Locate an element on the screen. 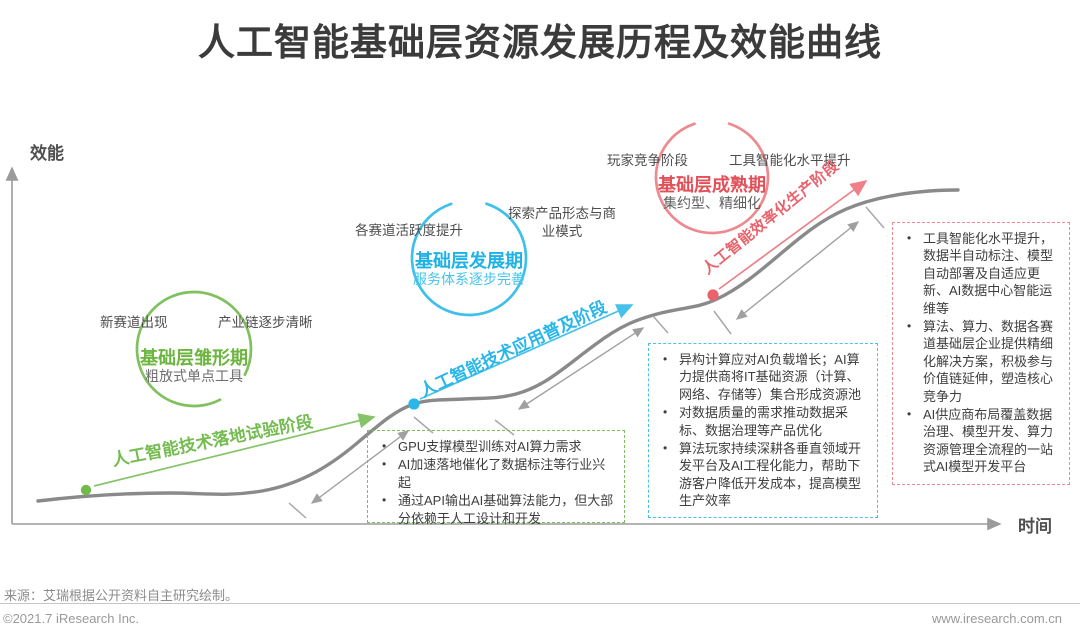 This screenshot has width=1080, height=639. website-url: www.iresearch.com.cn is located at coordinates (996, 618).